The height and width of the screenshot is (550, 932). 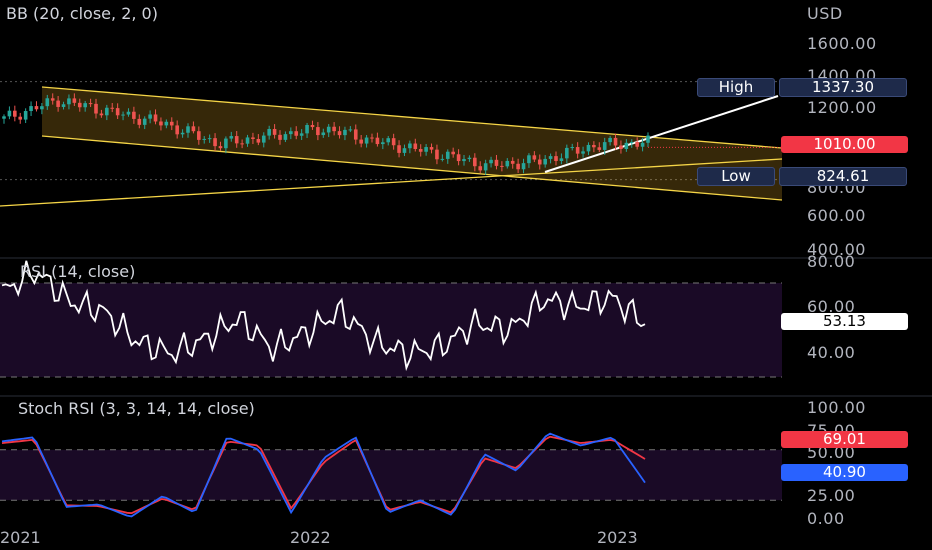 I want to click on channel-upper-line, so click(x=412, y=117).